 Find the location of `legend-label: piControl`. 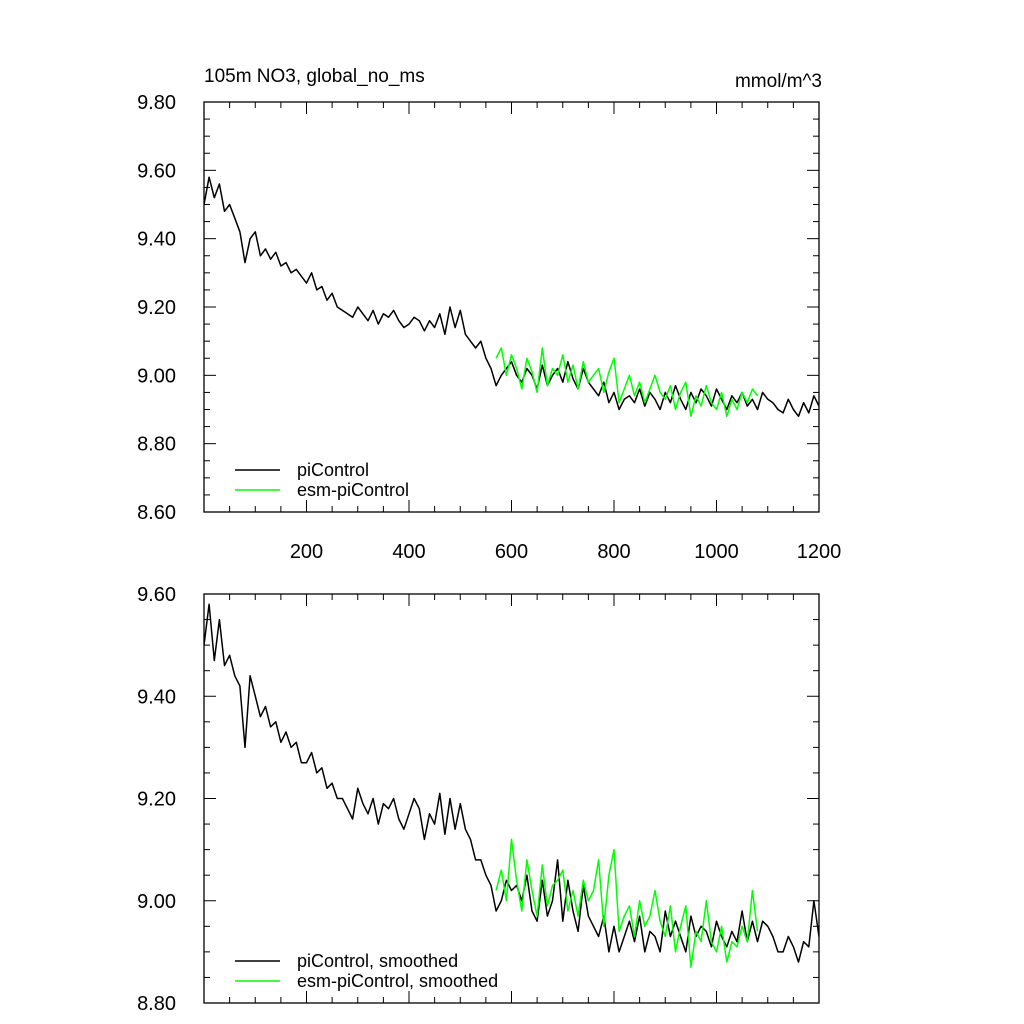

legend-label: piControl is located at coordinates (333, 470).